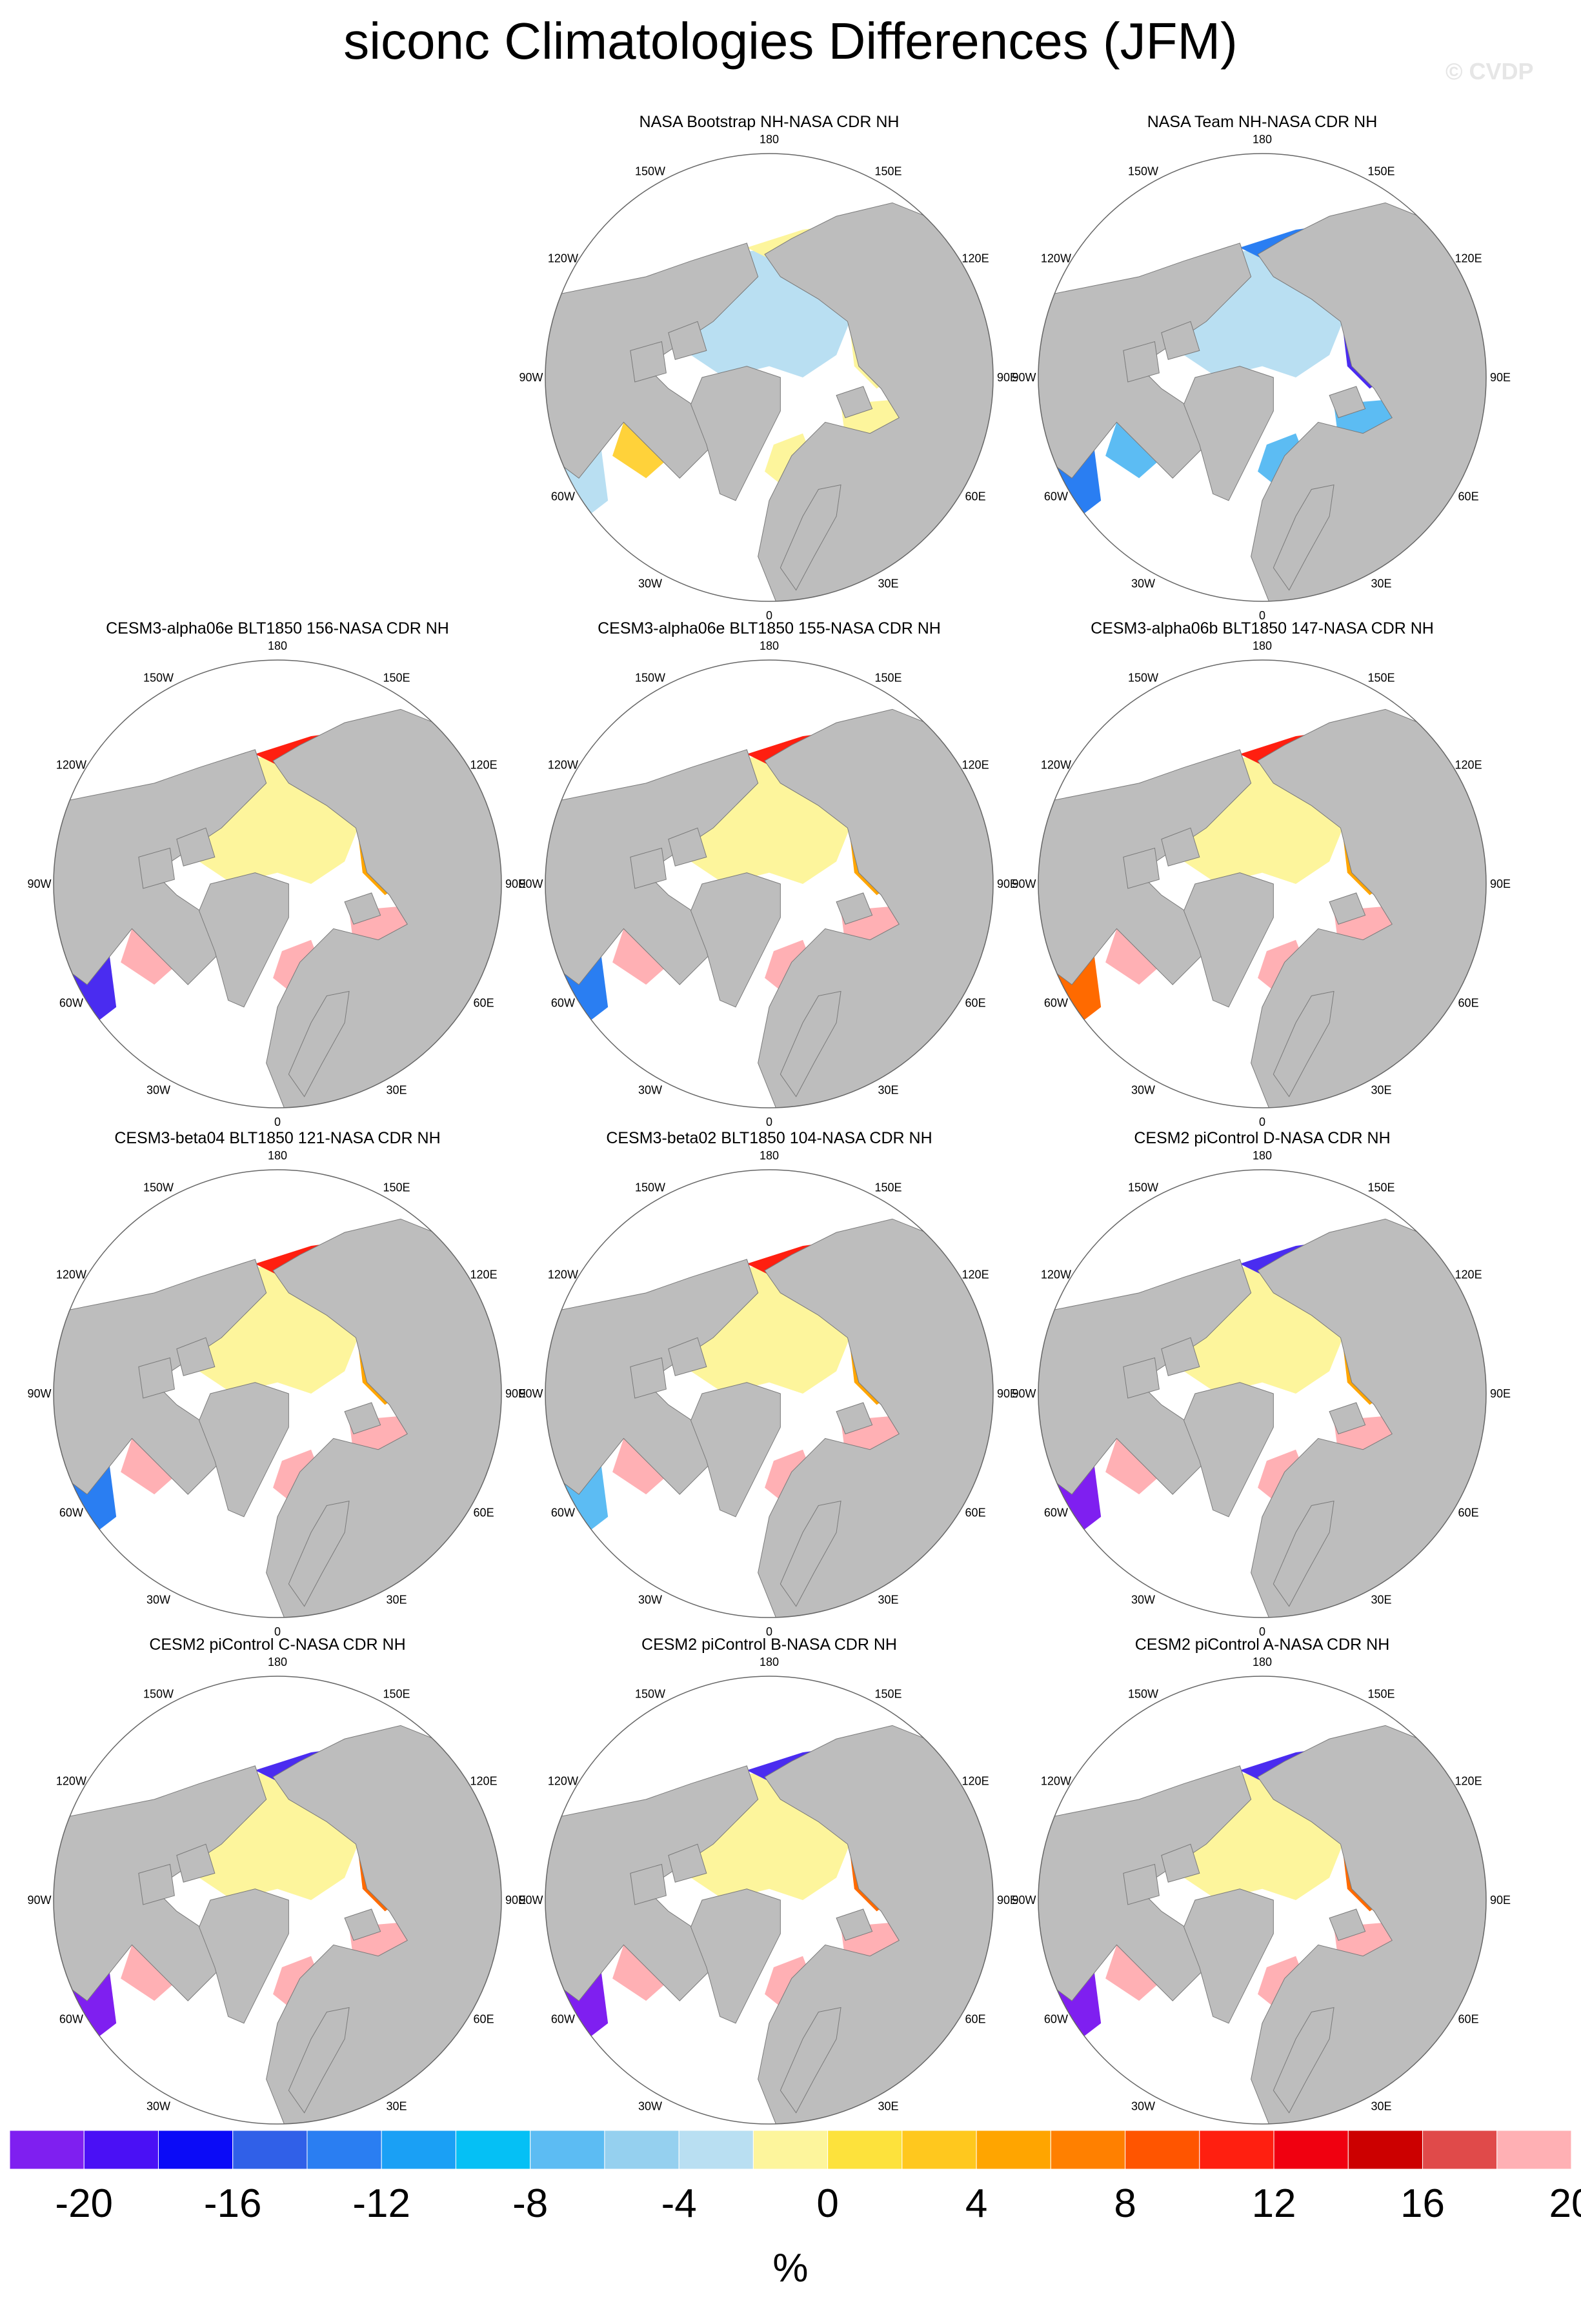 The width and height of the screenshot is (1581, 2324). What do you see at coordinates (769, 122) in the screenshot?
I see `panel-title: NASA Bootstrap NH-NASA CDR NH` at bounding box center [769, 122].